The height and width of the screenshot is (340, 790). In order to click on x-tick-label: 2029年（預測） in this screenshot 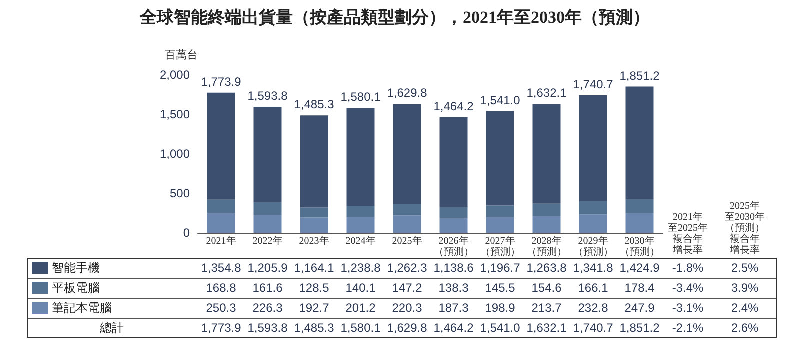, I will do `click(593, 247)`.